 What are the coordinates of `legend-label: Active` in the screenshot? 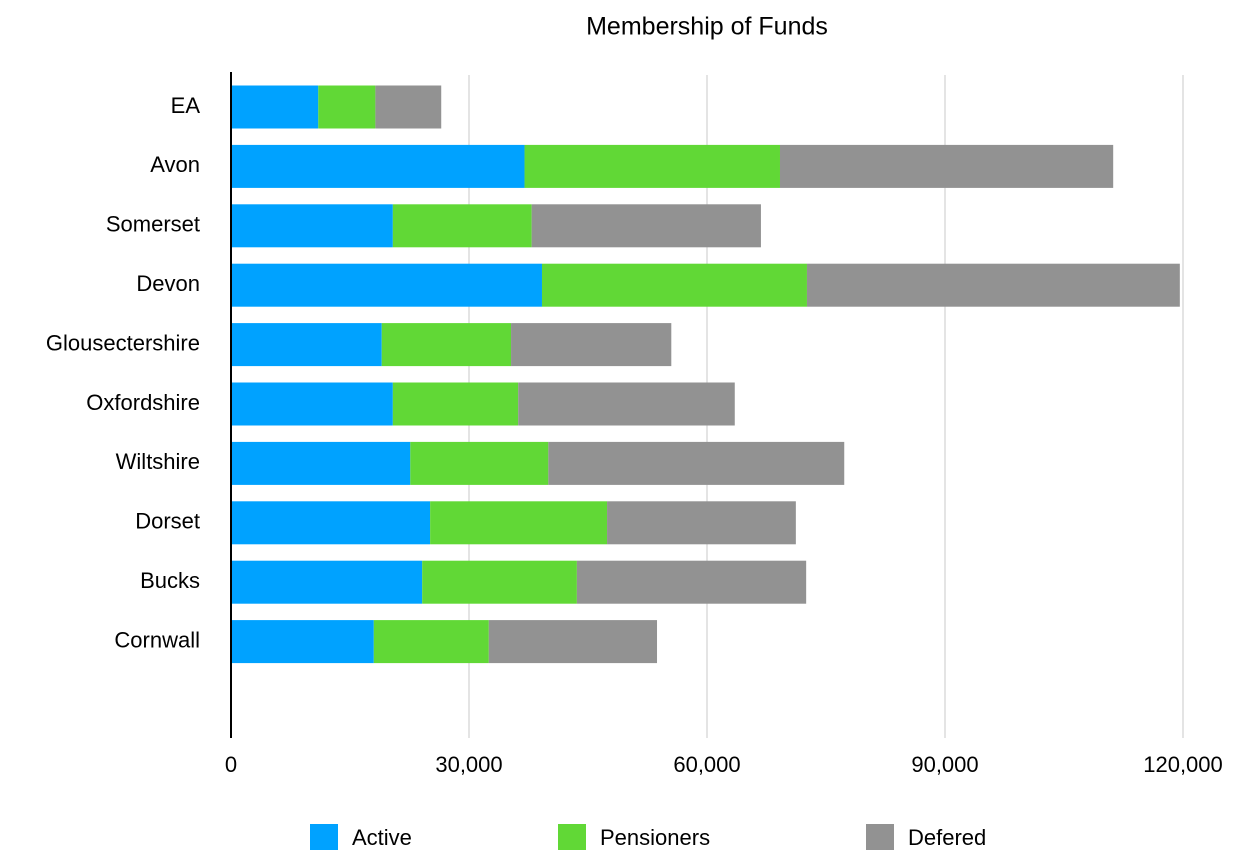 It's located at (382, 837).